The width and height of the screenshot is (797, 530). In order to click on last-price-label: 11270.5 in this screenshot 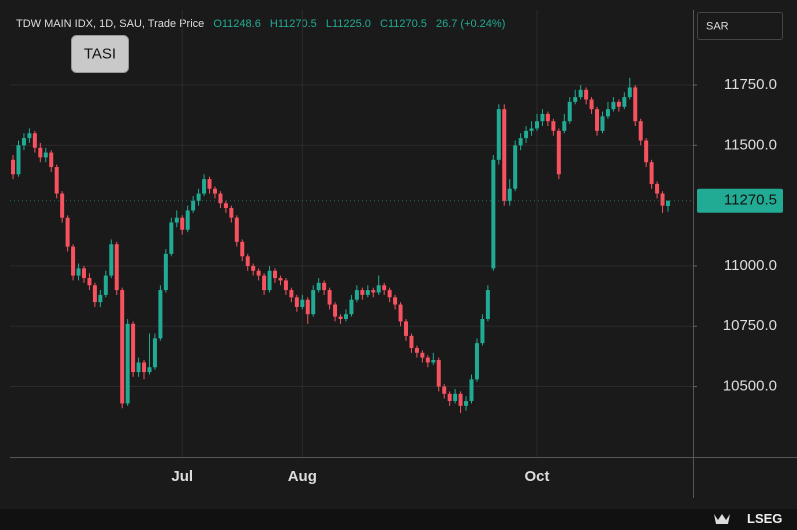, I will do `click(750, 200)`.